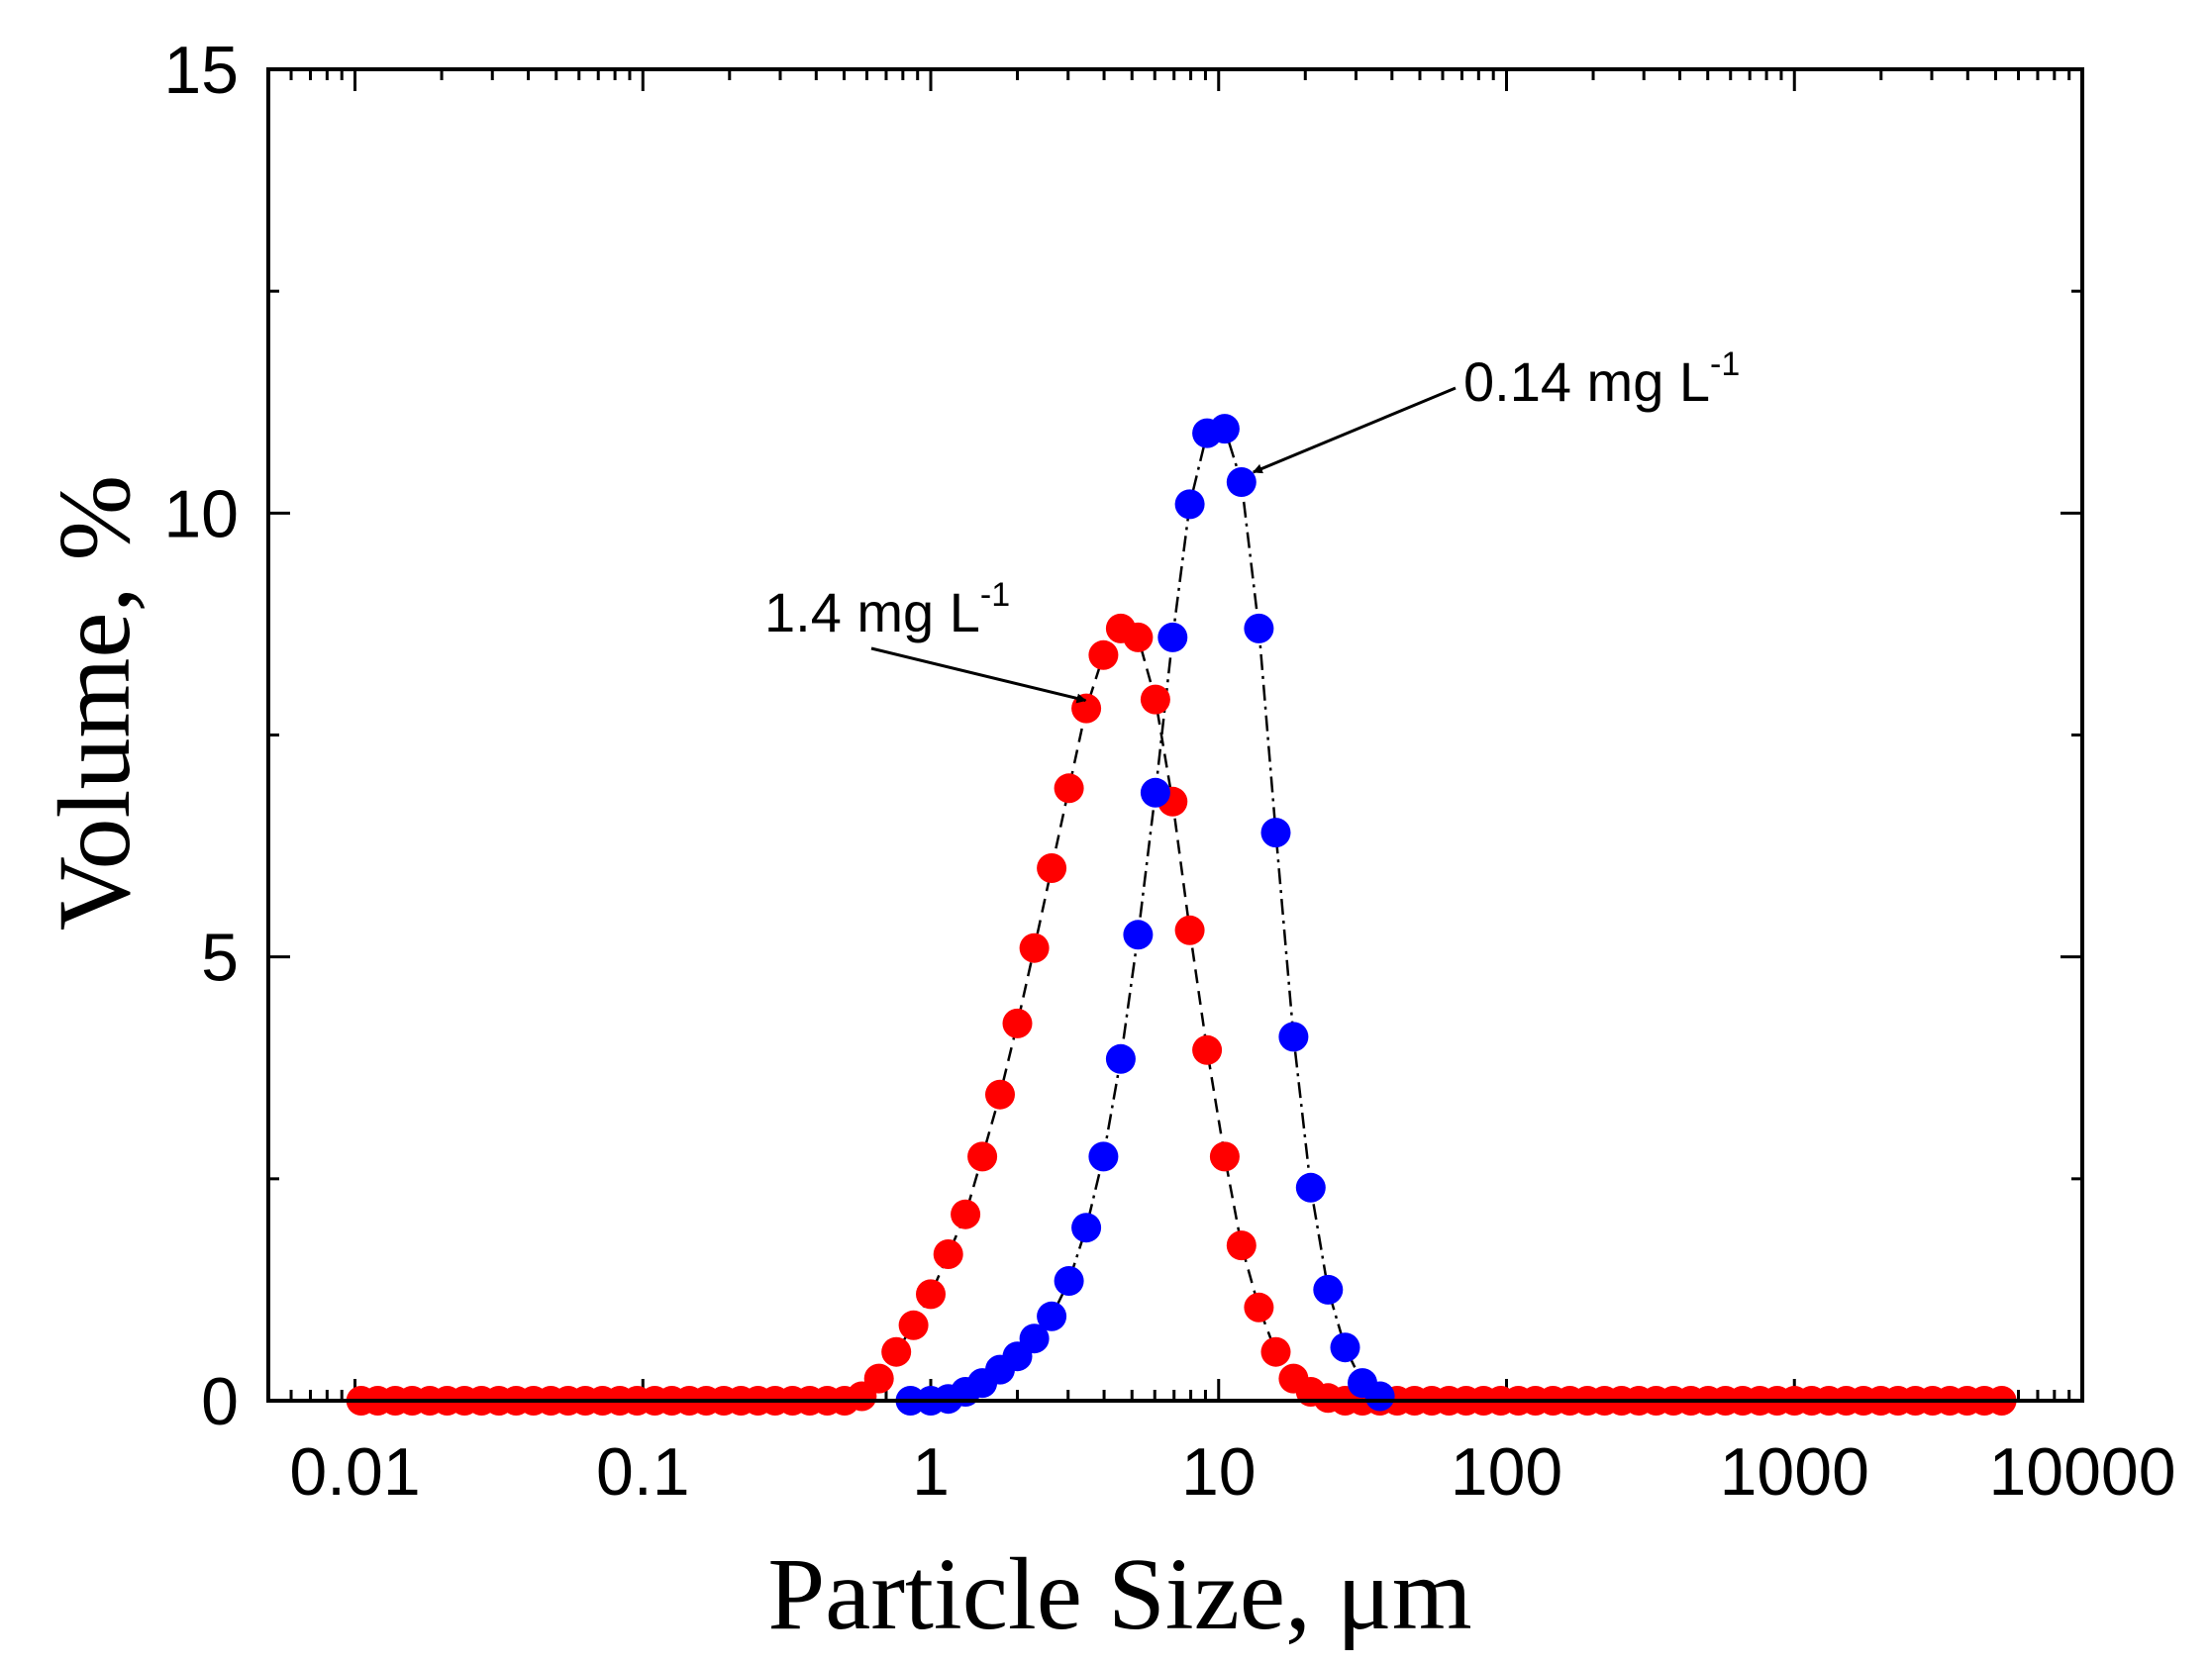  I want to click on x-tick-label: 0.01, so click(354, 1472).